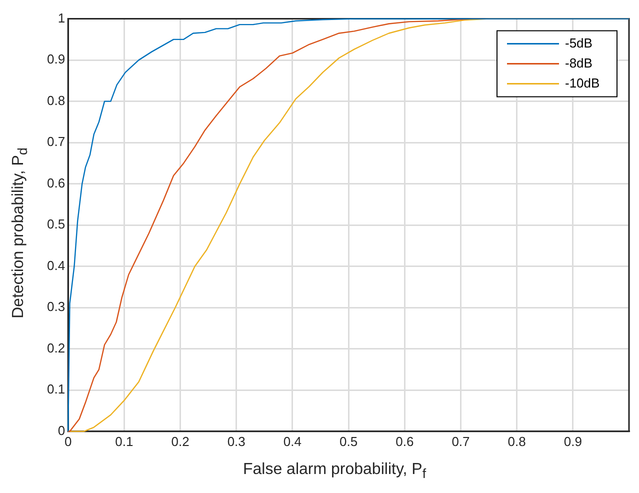  I want to click on x-axis-title: False alarm probability, P$_{f}$, so click(335, 470).